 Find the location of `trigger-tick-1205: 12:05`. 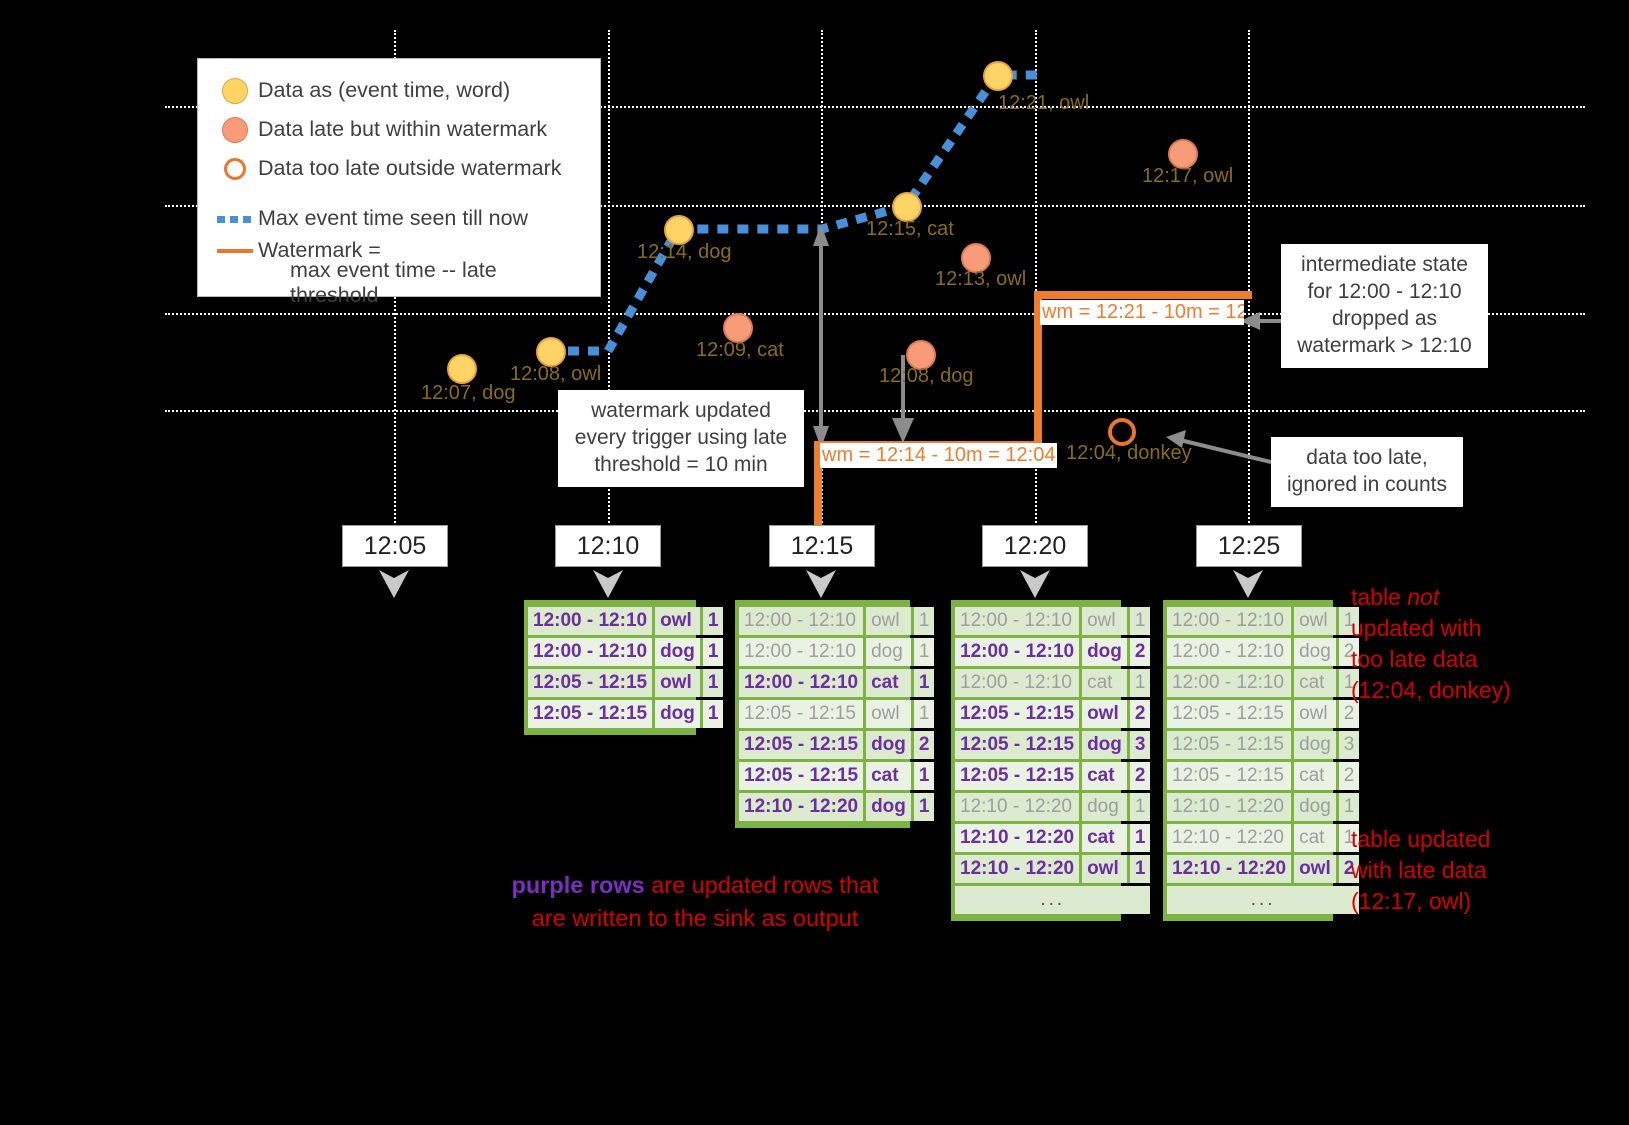

trigger-tick-1205: 12:05 is located at coordinates (395, 546).